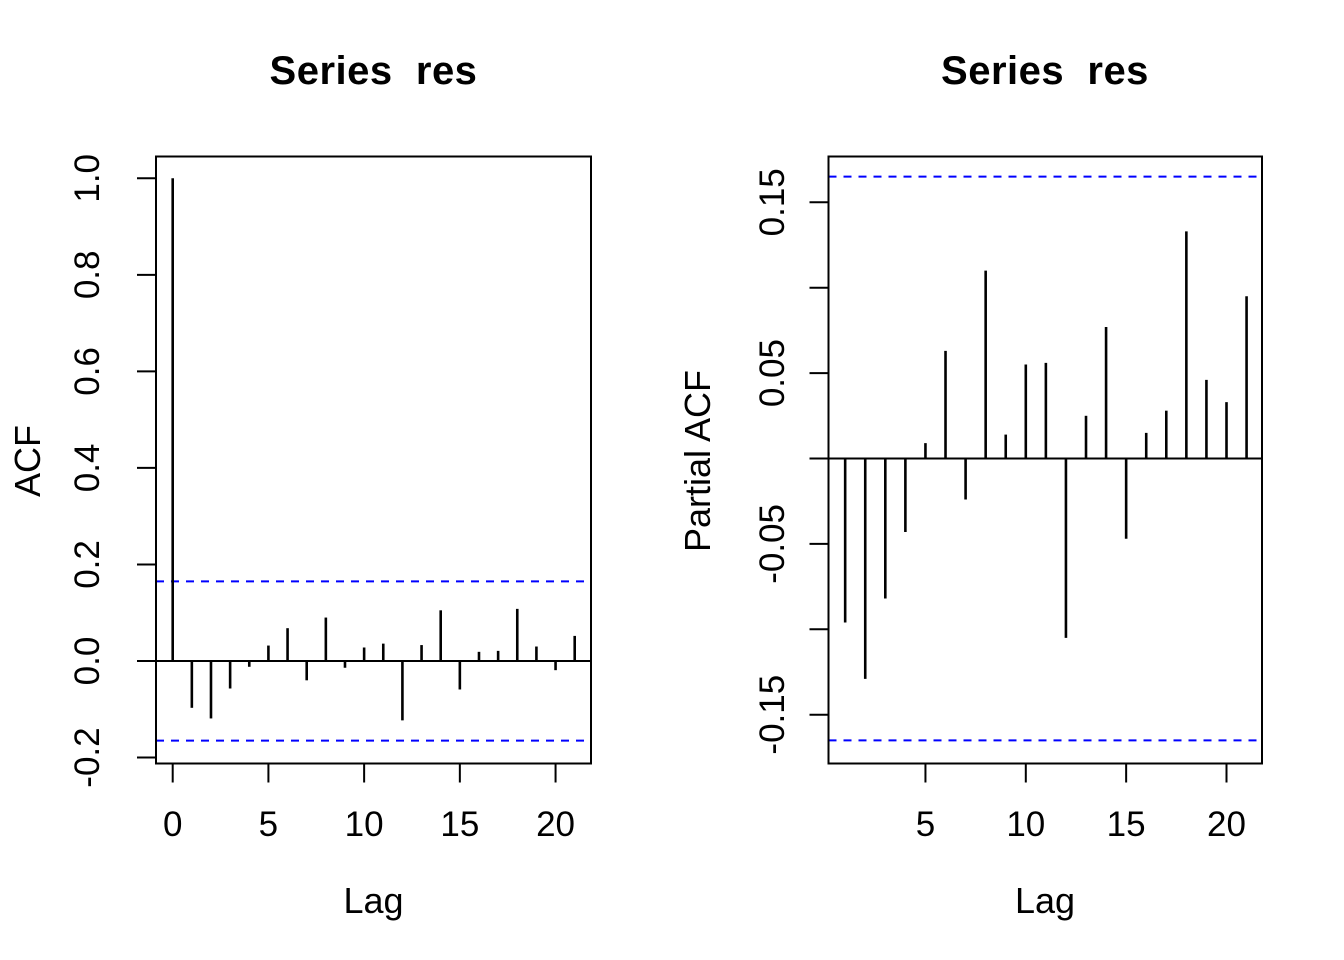 This screenshot has height=960, width=1344. What do you see at coordinates (364, 824) in the screenshot?
I see `acf-x-tick-label: 10` at bounding box center [364, 824].